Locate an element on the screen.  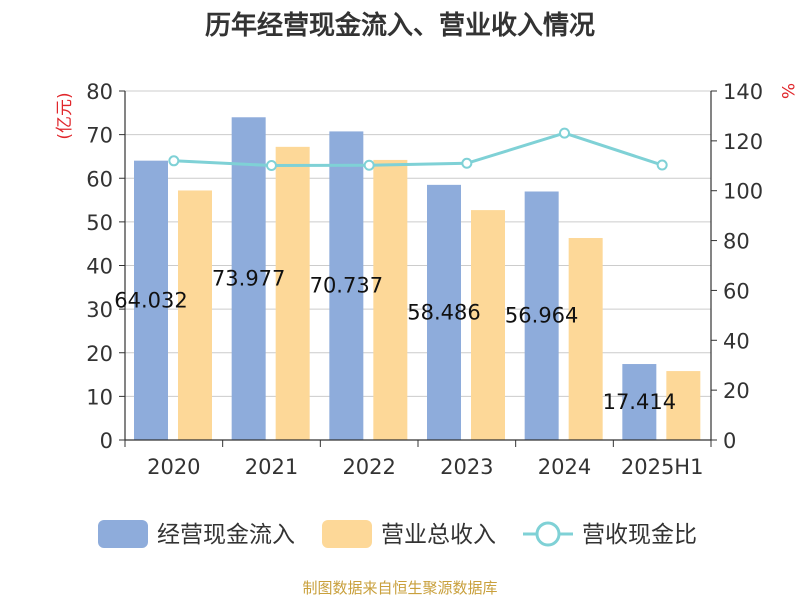
left-axis-tick-label: 60 is located at coordinates (99, 179).